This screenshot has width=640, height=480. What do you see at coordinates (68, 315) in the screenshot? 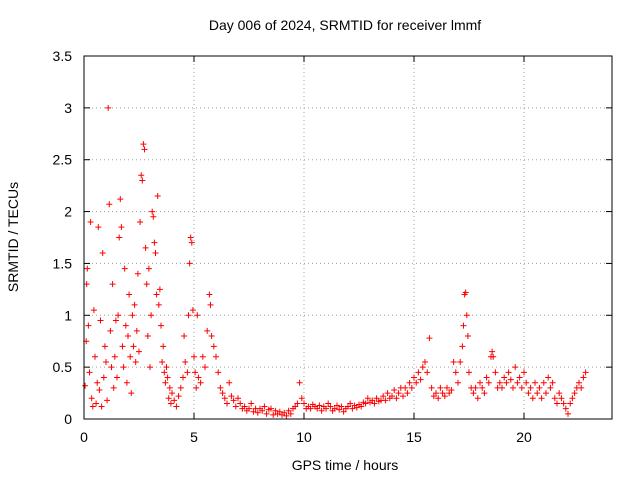
I see `y-tick-label: 1` at bounding box center [68, 315].